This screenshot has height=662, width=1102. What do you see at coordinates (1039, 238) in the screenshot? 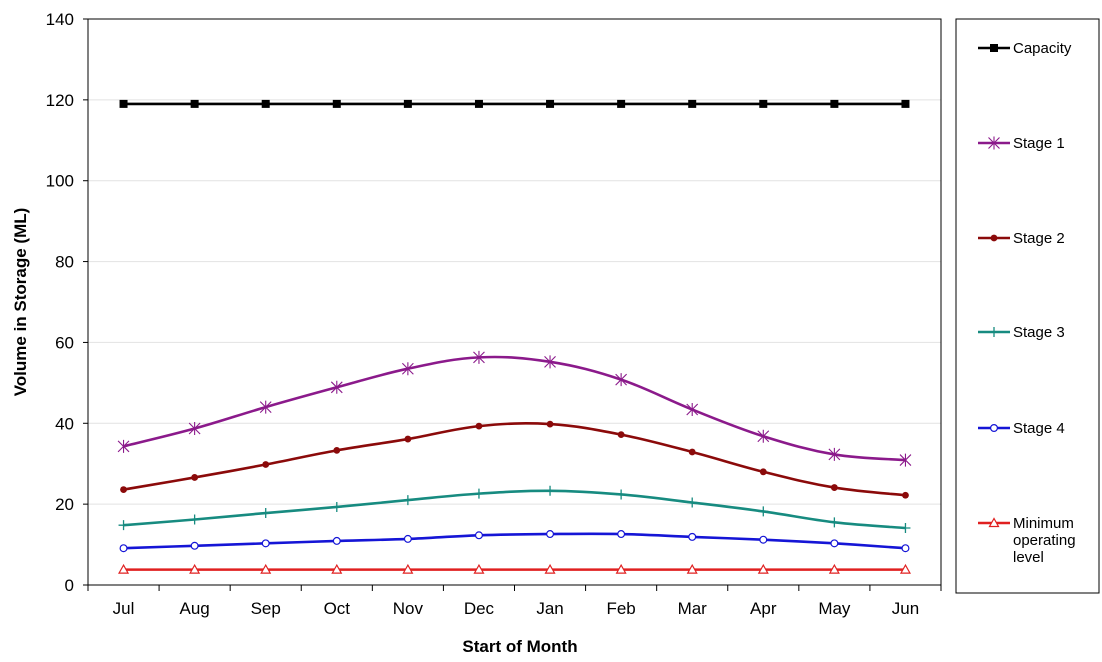
I see `legend-label: Stage 2` at bounding box center [1039, 238].